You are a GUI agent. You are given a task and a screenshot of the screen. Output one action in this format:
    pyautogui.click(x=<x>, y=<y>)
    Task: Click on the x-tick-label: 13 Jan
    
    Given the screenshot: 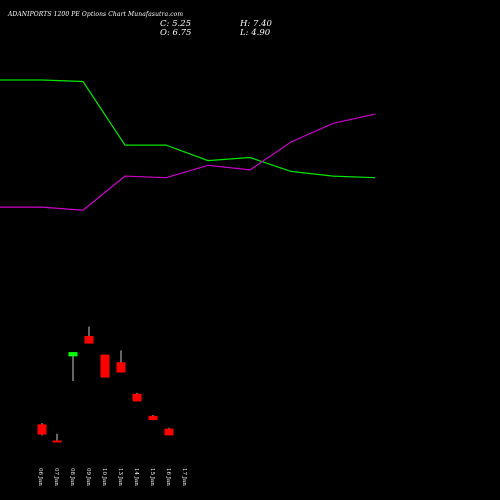 What is the action you would take?
    pyautogui.click(x=120, y=477)
    